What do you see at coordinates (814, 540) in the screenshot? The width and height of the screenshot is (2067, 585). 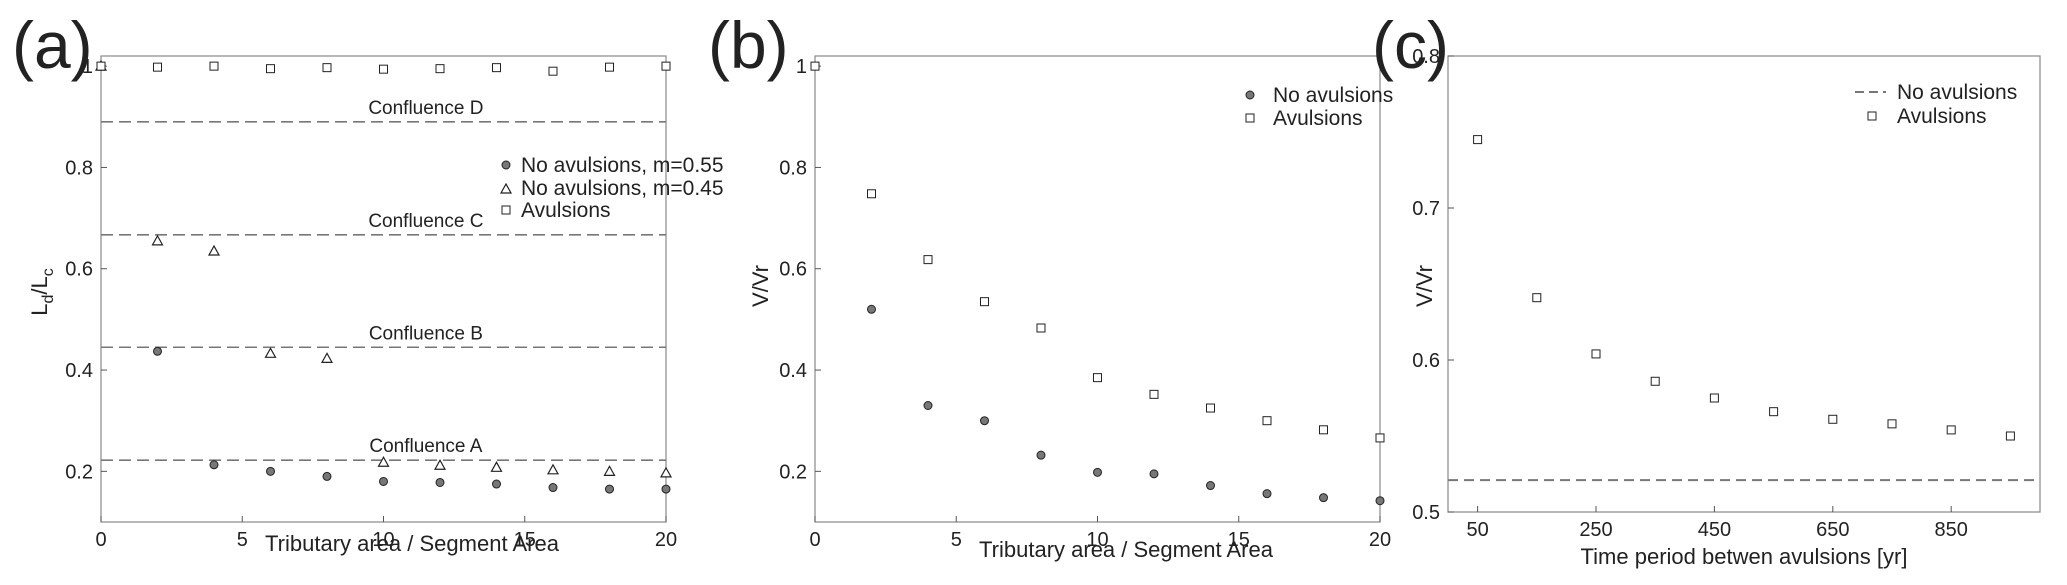 I see `x-tick-label: 0` at bounding box center [814, 540].